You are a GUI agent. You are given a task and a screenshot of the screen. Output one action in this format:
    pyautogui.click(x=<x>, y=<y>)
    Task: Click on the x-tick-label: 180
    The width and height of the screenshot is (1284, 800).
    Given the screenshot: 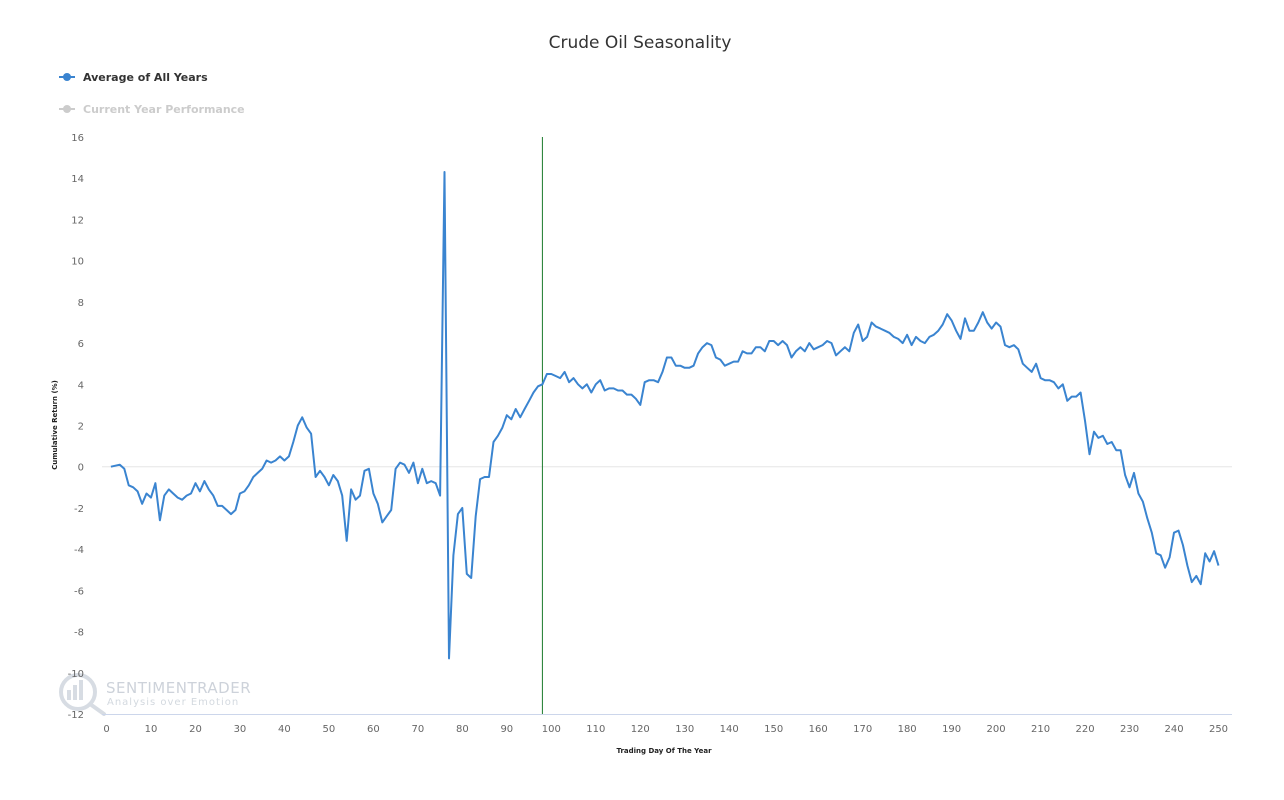 What is the action you would take?
    pyautogui.click(x=907, y=729)
    